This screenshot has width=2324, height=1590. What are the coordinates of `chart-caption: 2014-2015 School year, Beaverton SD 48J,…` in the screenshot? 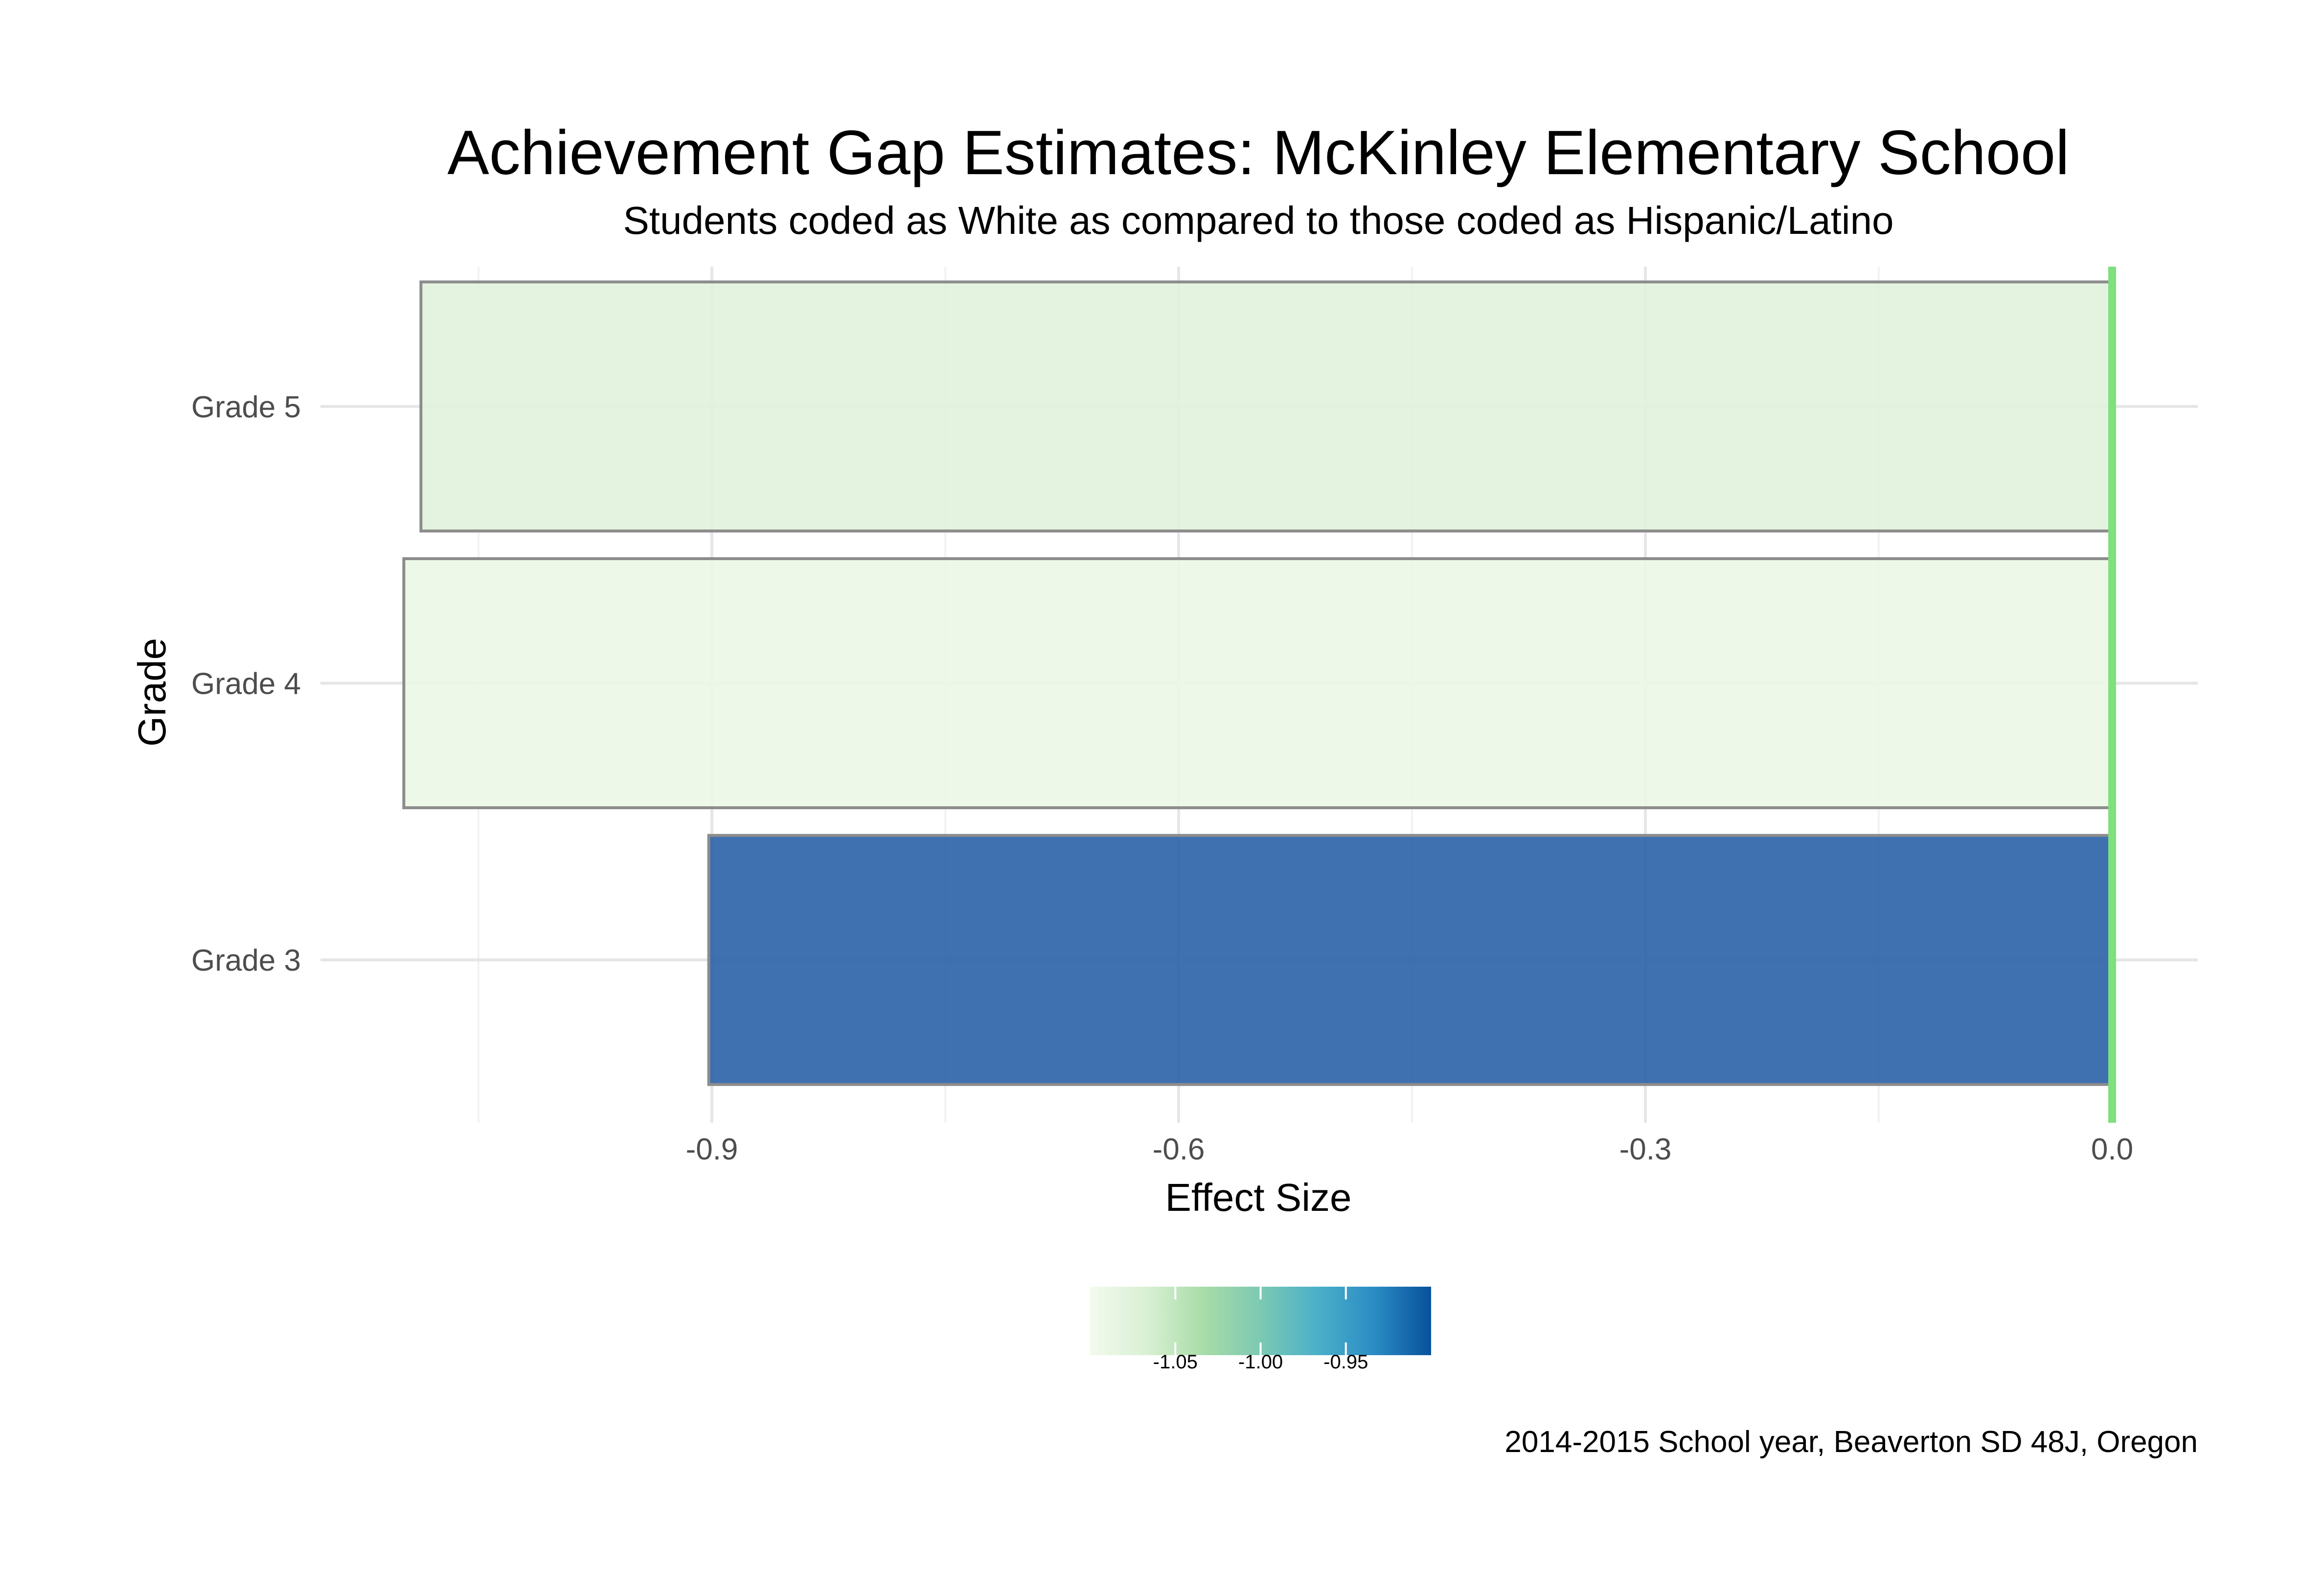 It's located at (1851, 1442).